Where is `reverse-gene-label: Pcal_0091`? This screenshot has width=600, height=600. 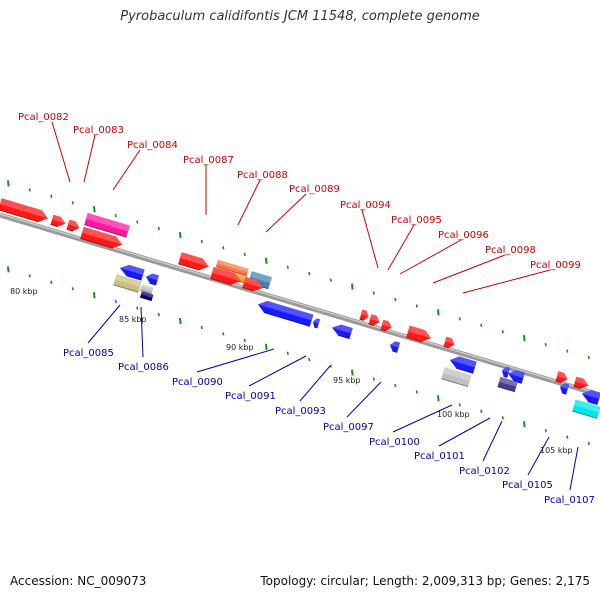 reverse-gene-label: Pcal_0091 is located at coordinates (250, 396).